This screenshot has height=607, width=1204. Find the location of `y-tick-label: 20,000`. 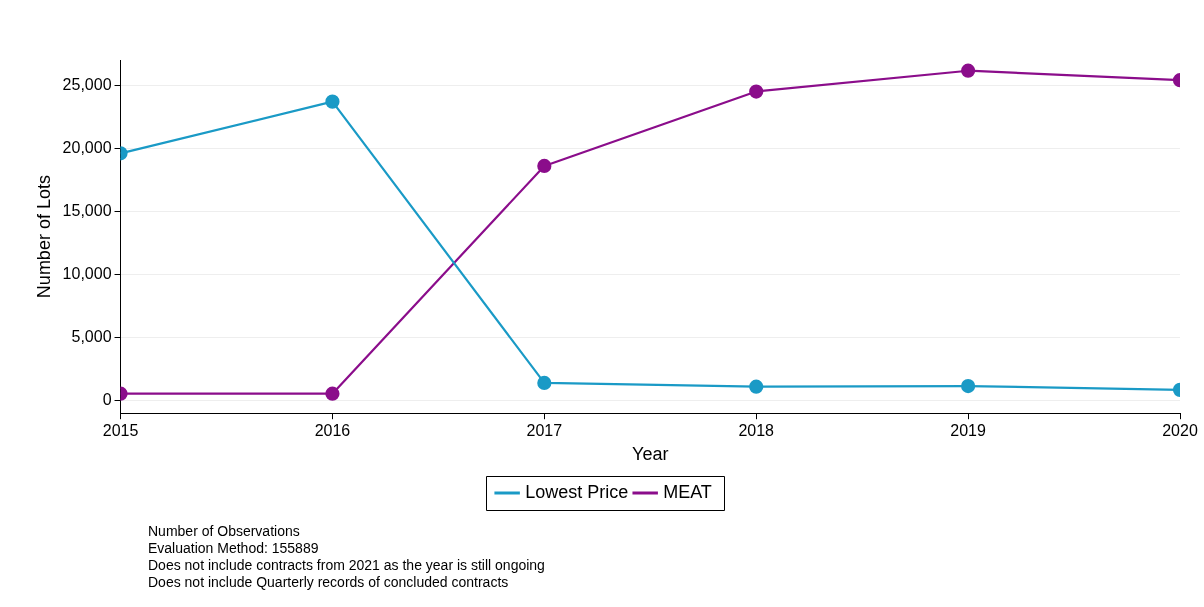

y-tick-label: 20,000 is located at coordinates (87, 147).